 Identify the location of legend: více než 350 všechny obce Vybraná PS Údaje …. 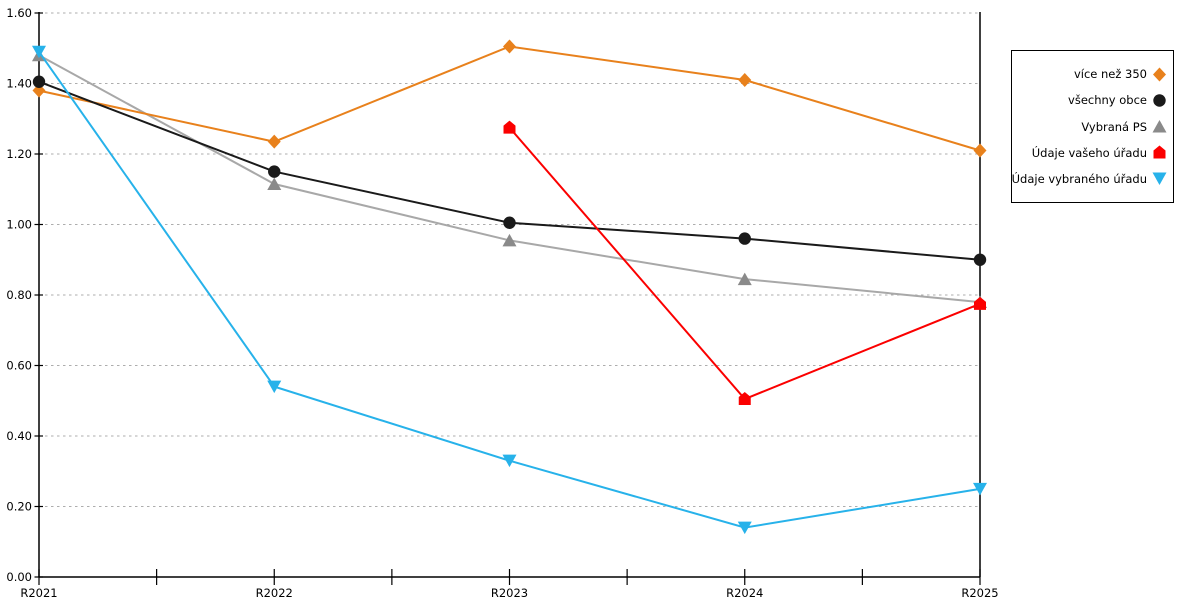
(1092, 126).